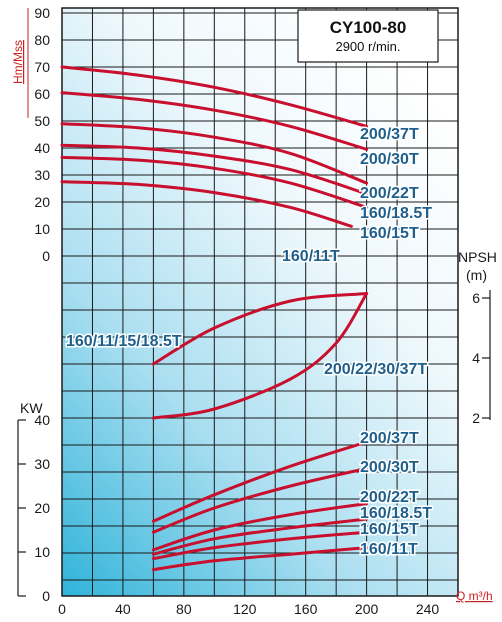 This screenshot has width=502, height=622. I want to click on head-curve-160/11T, so click(206, 204).